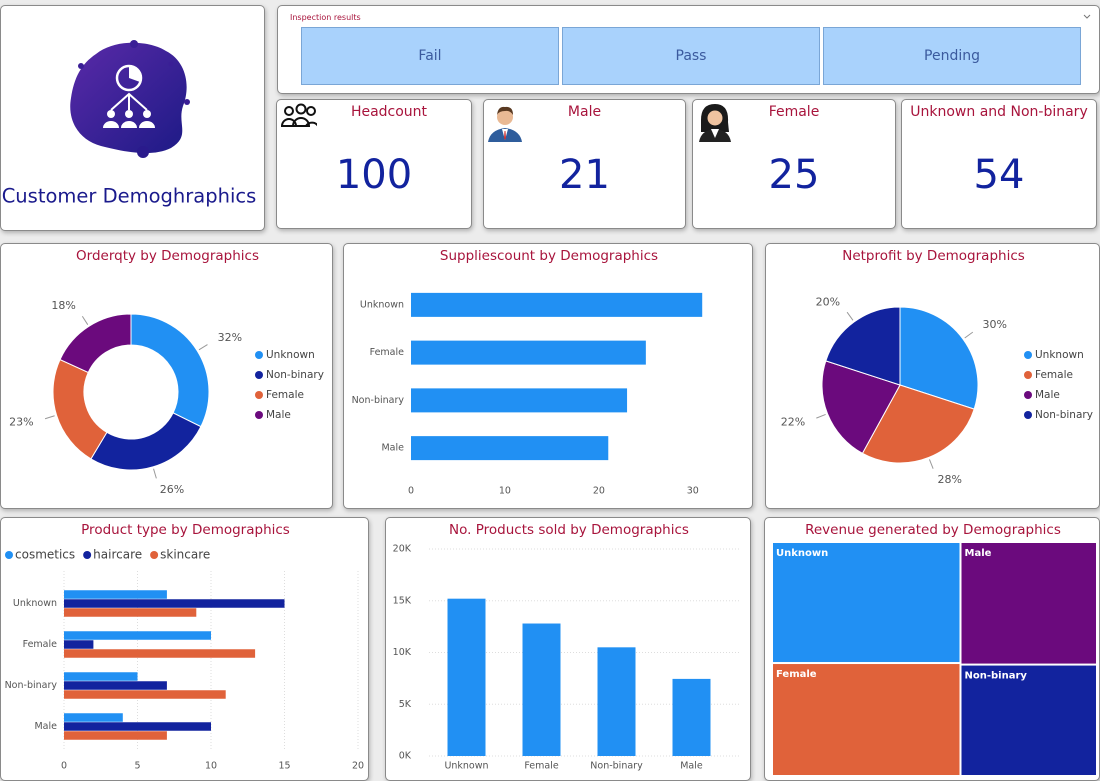 The height and width of the screenshot is (781, 1100). Describe the element at coordinates (405, 704) in the screenshot. I see `y-tick-label: 5K` at that location.